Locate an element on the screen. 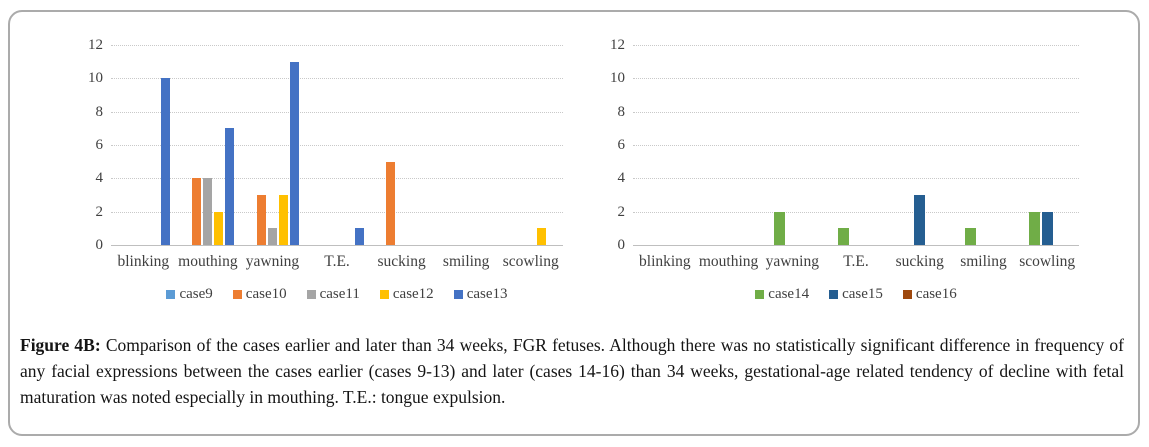 The image size is (1149, 447). legend-item: case15 is located at coordinates (856, 294).